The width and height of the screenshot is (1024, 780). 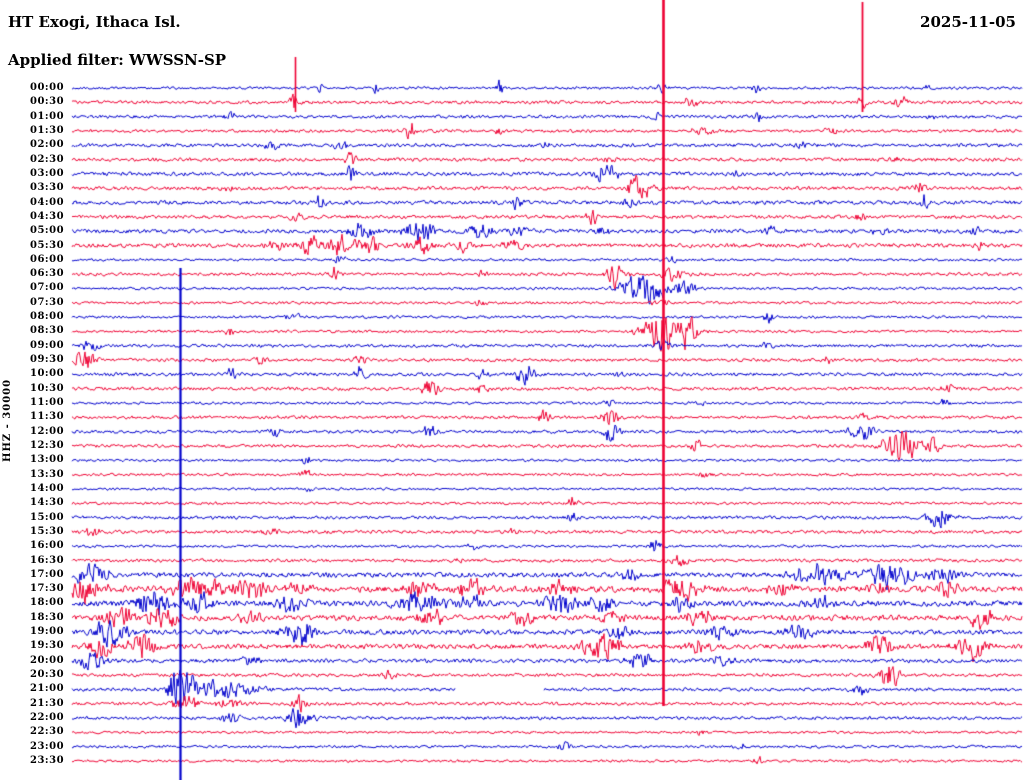 What do you see at coordinates (47, 317) in the screenshot?
I see `row-time-label: 08:00` at bounding box center [47, 317].